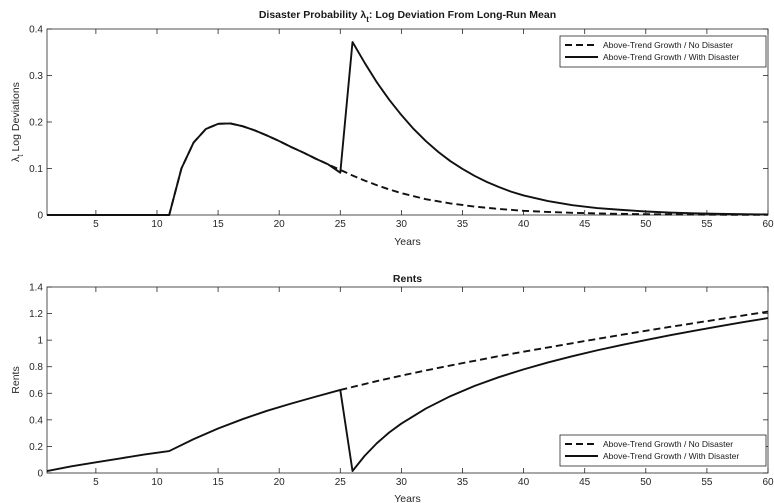  What do you see at coordinates (36, 76) in the screenshot?
I see `y-tick-label: 0.3` at bounding box center [36, 76].